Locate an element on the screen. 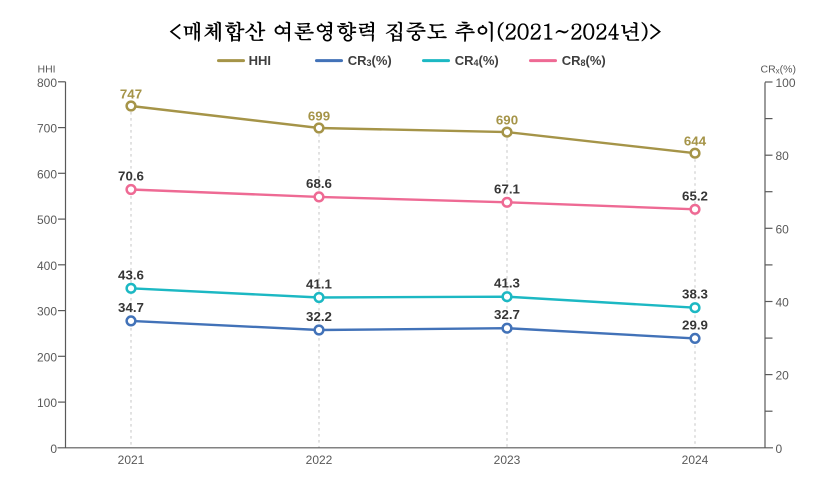 The height and width of the screenshot is (495, 819). svg-text: 2023 is located at coordinates (507, 460).